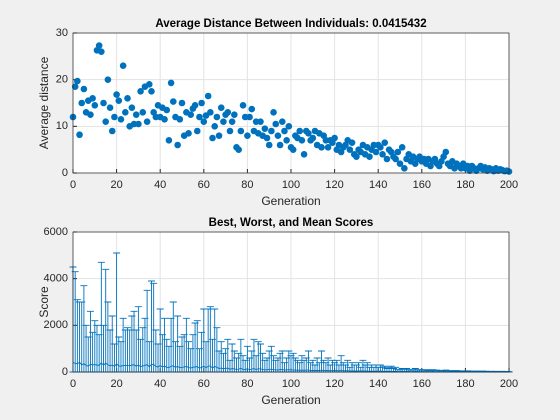 Image resolution: width=560 pixels, height=420 pixels. I want to click on x-tick-label: 80, so click(247, 384).